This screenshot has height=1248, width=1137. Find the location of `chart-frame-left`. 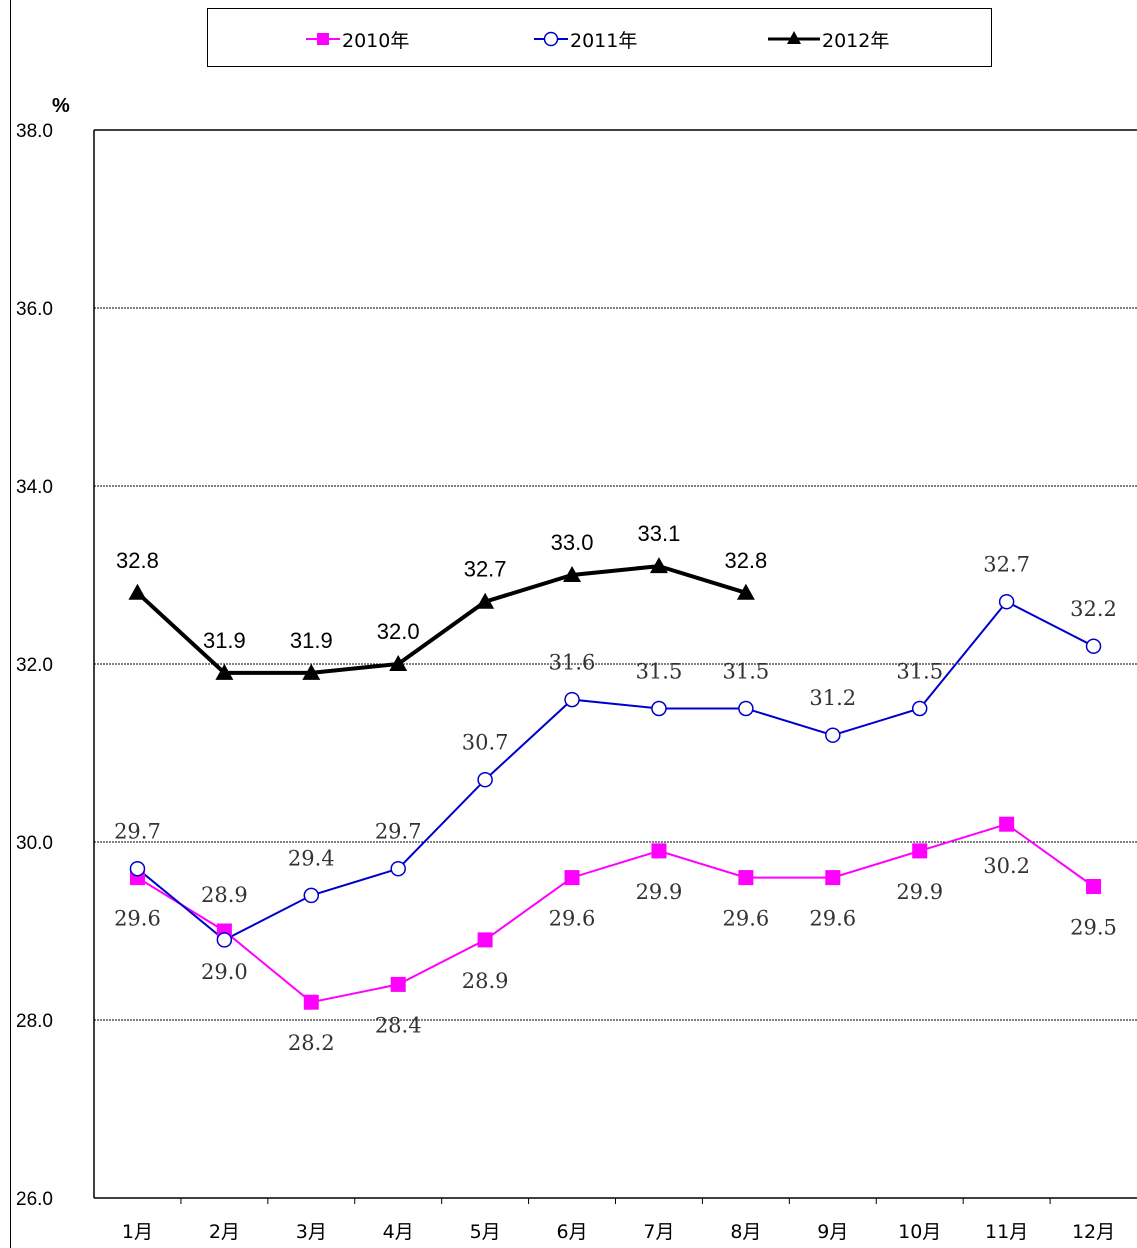

chart-frame-left is located at coordinates (10, 624).